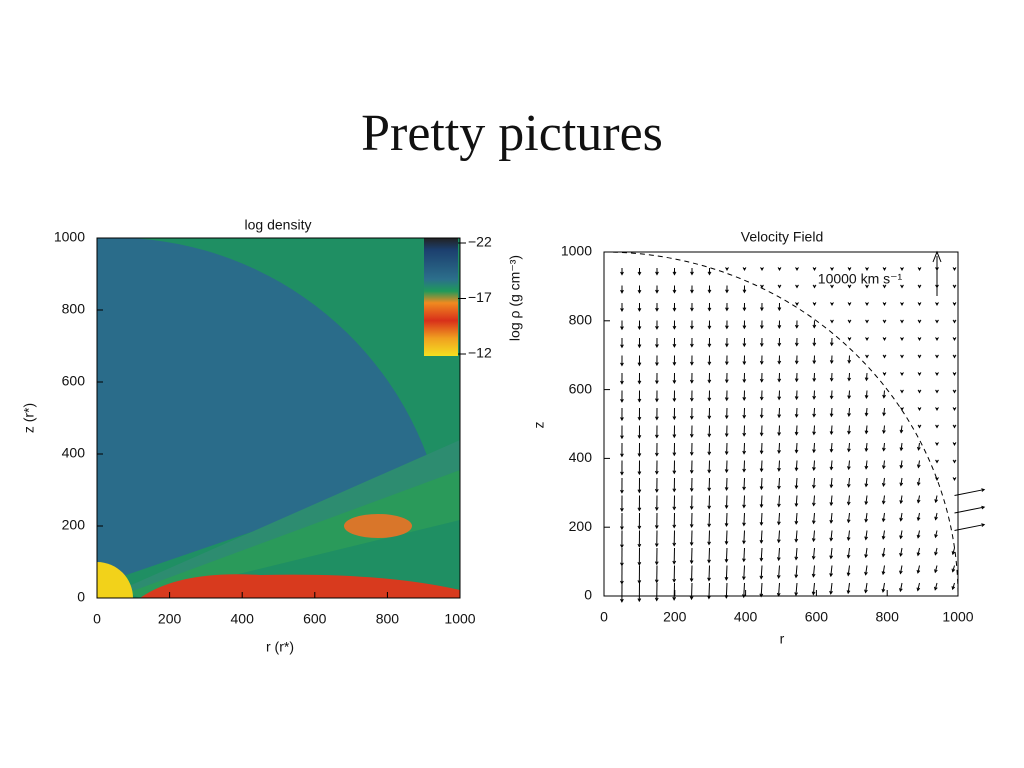 The height and width of the screenshot is (768, 1024). What do you see at coordinates (782, 237) in the screenshot?
I see `figure-title: Velocity Field` at bounding box center [782, 237].